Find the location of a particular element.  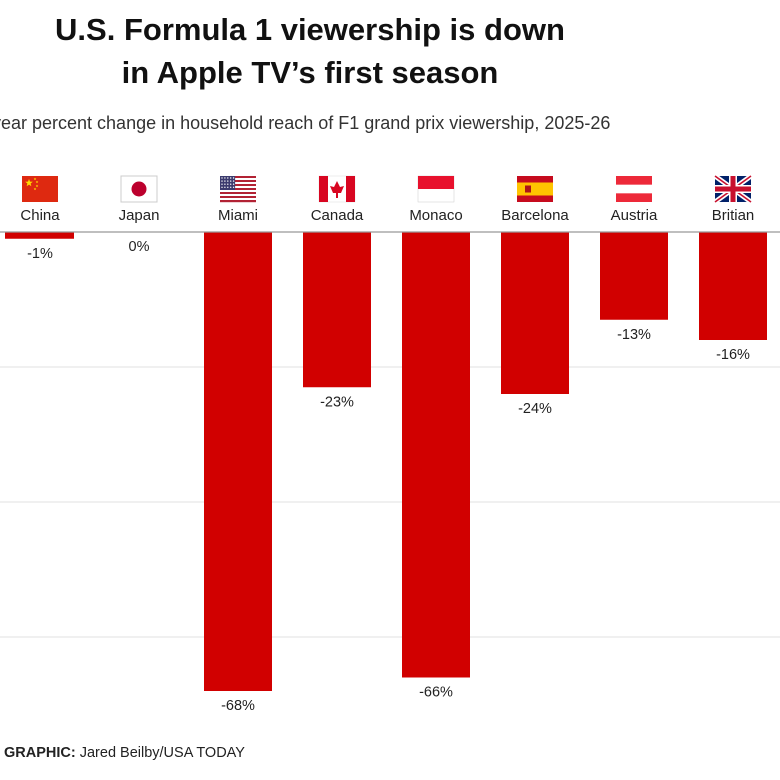

data-label: -68% is located at coordinates (238, 706).